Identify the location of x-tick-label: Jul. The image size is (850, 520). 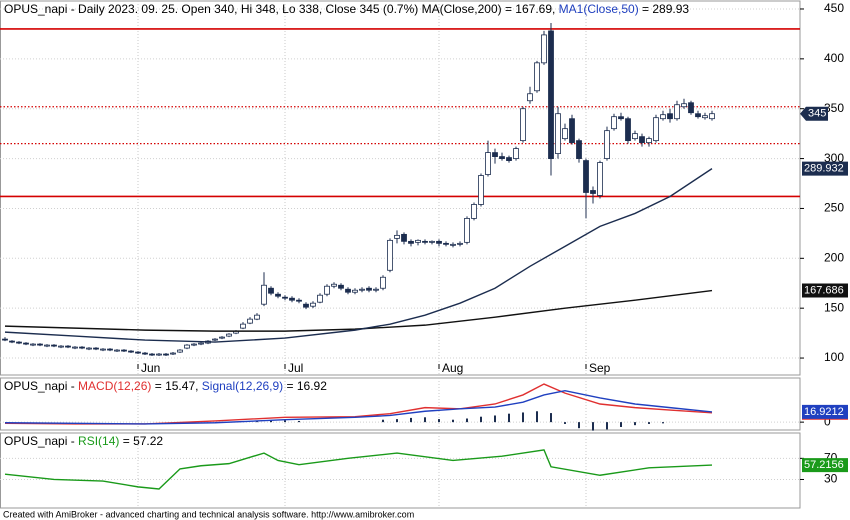
(295, 368).